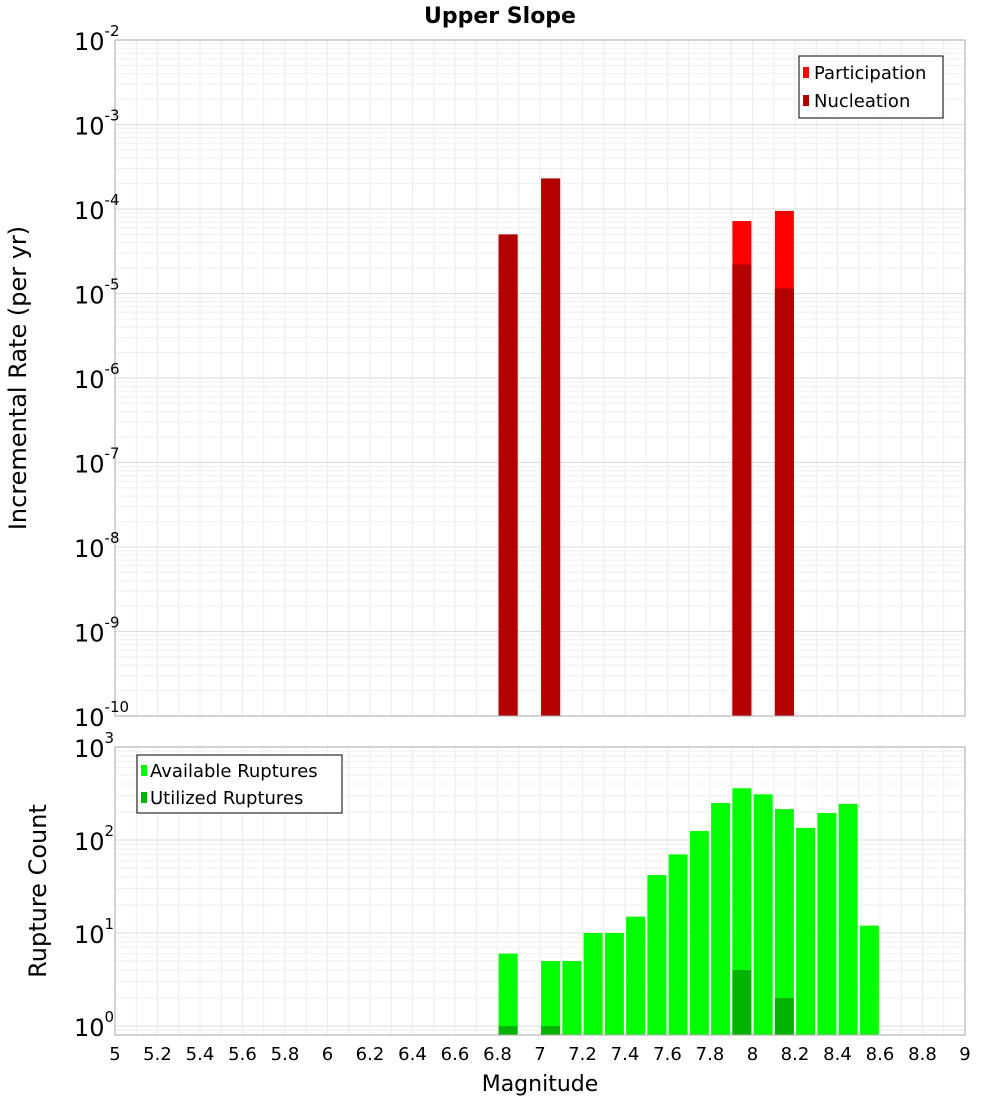 Image resolution: width=1000 pixels, height=1100 pixels. Describe the element at coordinates (870, 73) in the screenshot. I see `legend-label-participation: Participation` at that location.